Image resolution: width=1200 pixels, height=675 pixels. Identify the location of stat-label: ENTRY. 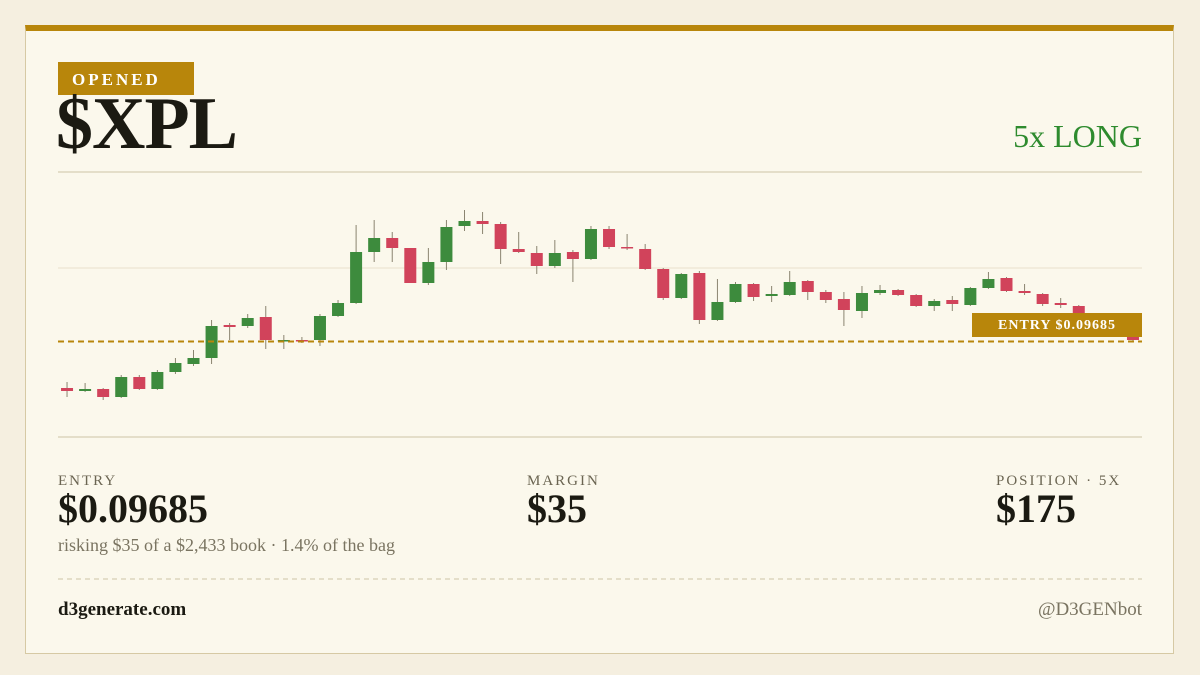
(88, 481).